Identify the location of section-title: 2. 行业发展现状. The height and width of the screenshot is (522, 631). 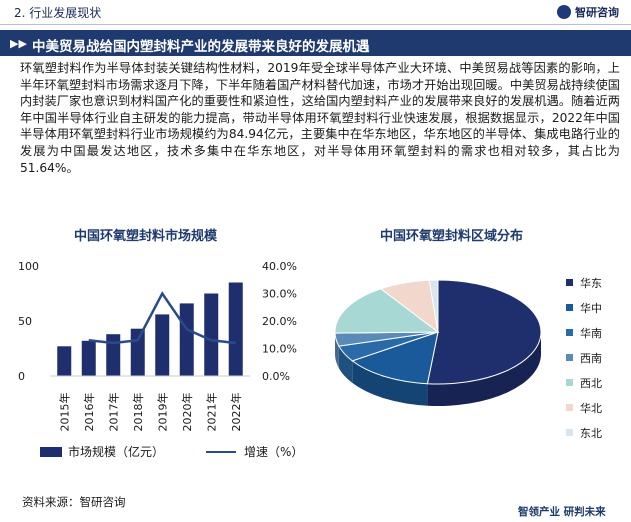
(58, 13).